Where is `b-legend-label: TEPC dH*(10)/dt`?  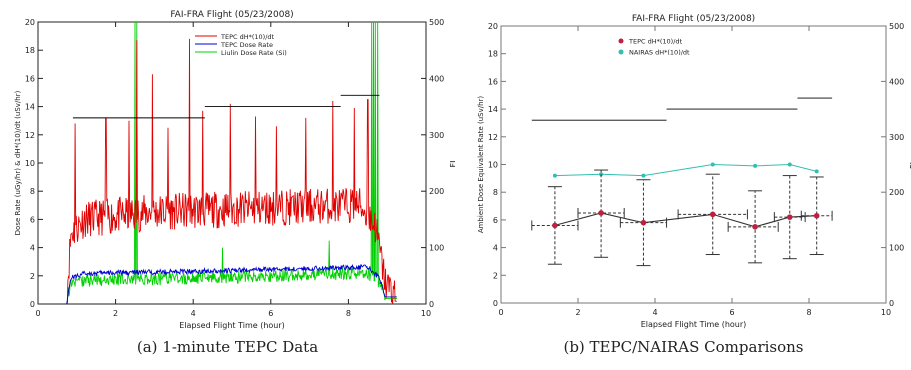
b-legend-label: TEPC dH*(10)/dt is located at coordinates (655, 42).